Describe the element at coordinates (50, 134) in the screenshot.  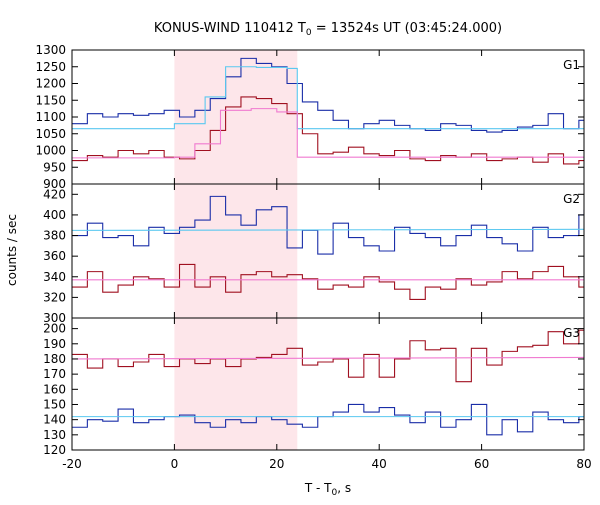
I see `y-tick-label: 1050` at that location.